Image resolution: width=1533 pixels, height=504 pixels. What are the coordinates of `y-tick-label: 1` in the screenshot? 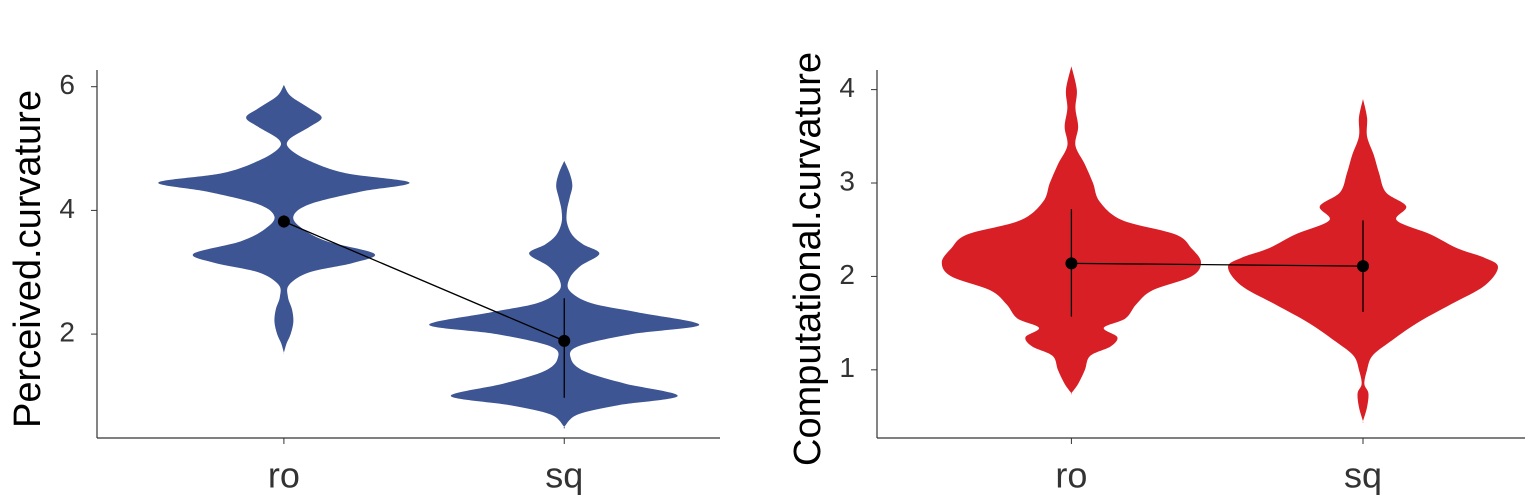 It's located at (847, 367).